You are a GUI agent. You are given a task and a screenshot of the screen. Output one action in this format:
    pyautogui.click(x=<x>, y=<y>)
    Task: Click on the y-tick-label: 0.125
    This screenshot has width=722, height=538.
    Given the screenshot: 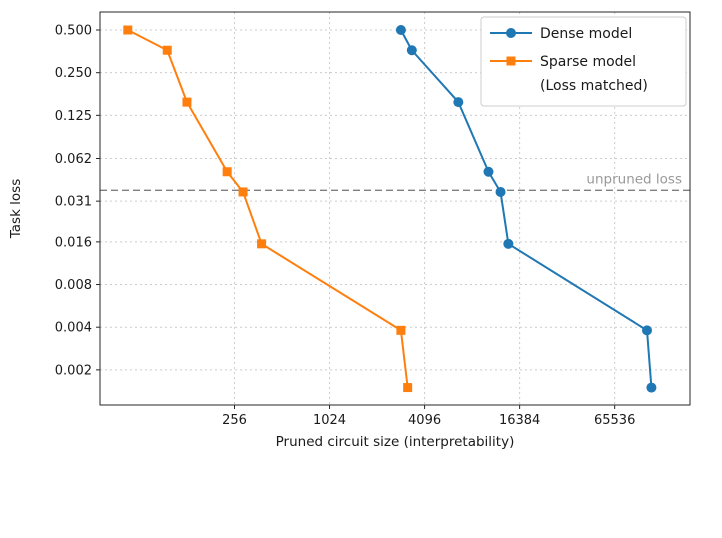 What is the action you would take?
    pyautogui.click(x=73, y=116)
    